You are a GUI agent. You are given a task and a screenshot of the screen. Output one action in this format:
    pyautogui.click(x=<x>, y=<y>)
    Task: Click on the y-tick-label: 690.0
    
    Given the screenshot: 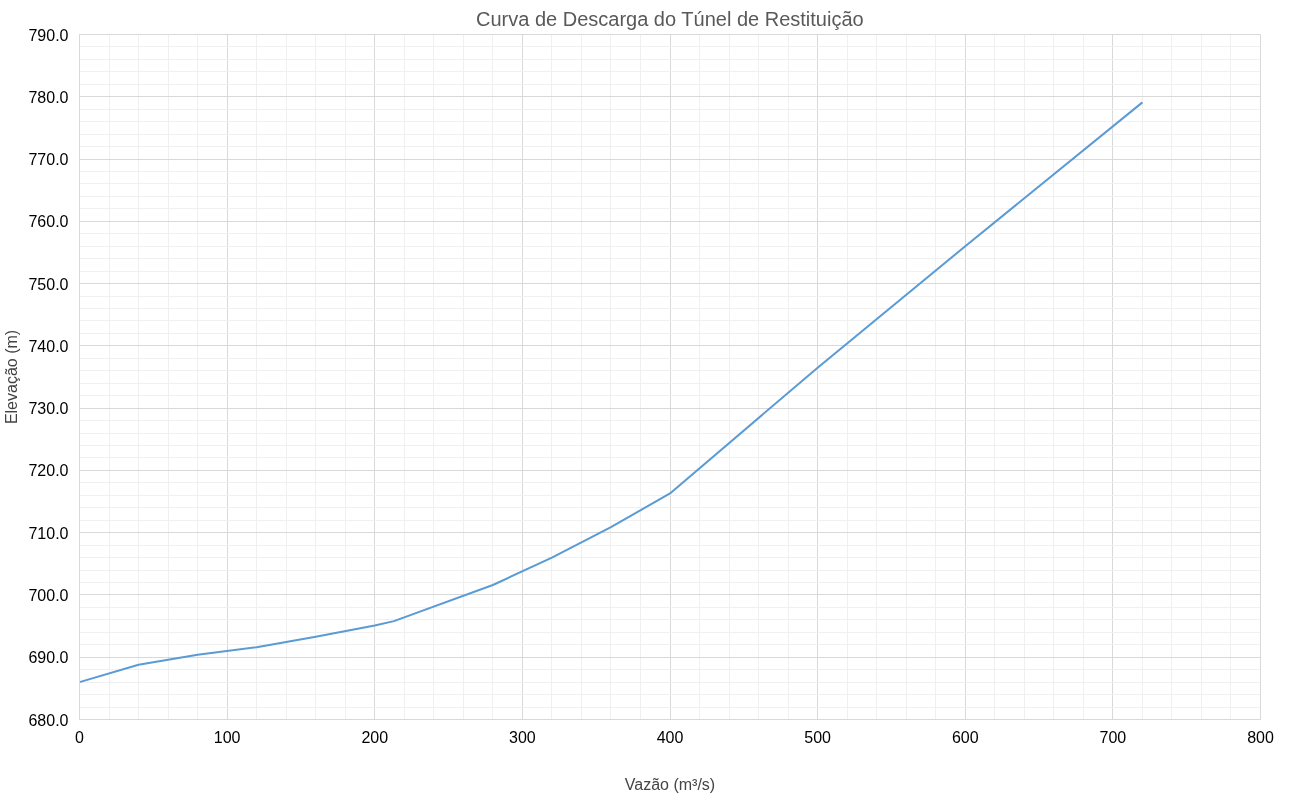 What is the action you would take?
    pyautogui.click(x=48, y=658)
    